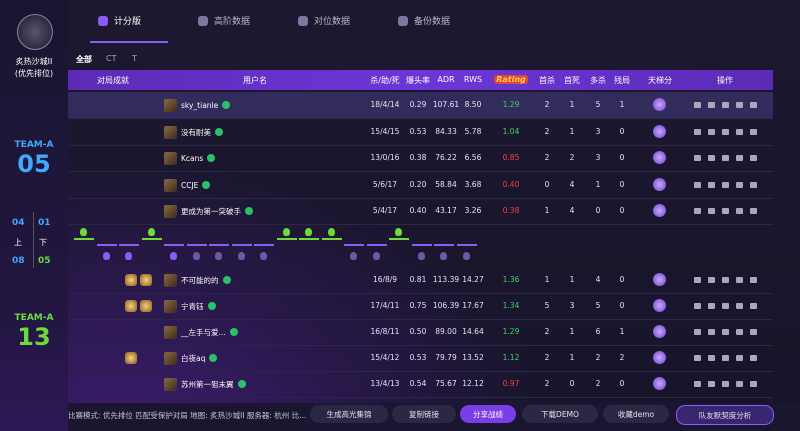  I want to click on player-name: 没有耐美, so click(193, 132).